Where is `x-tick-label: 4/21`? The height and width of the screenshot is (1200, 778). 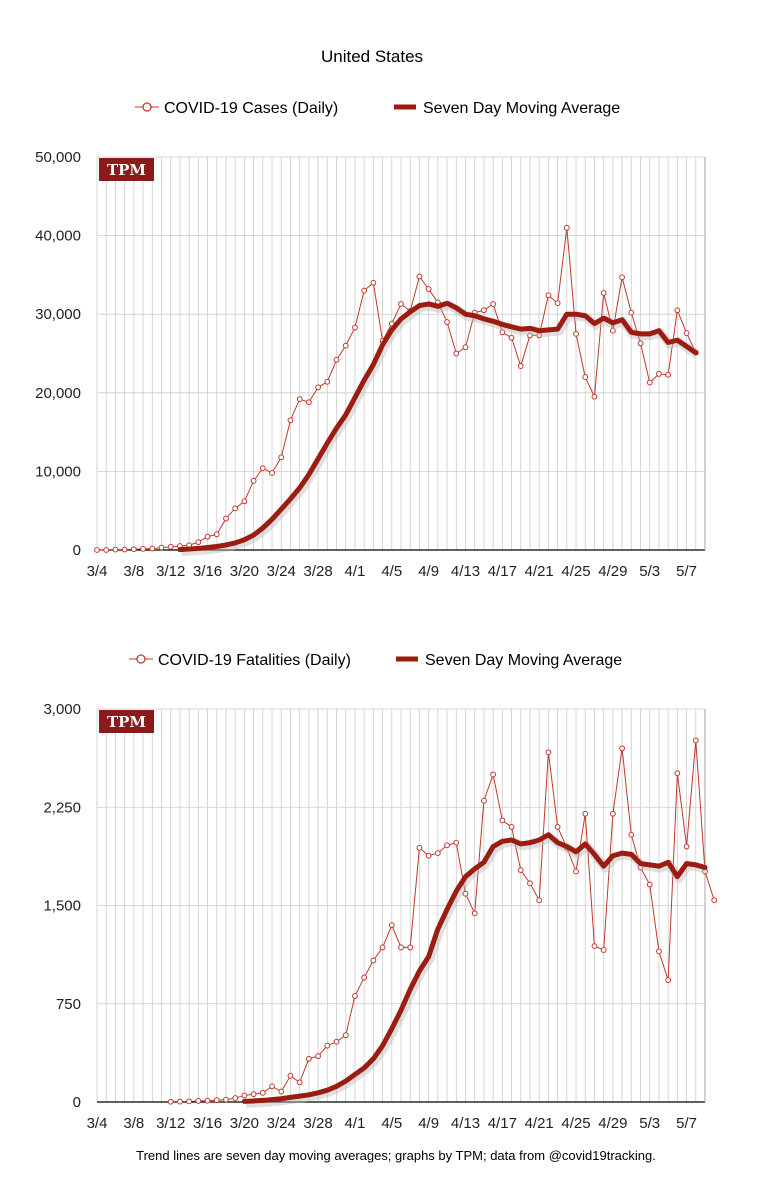 x-tick-label: 4/21 is located at coordinates (539, 1123).